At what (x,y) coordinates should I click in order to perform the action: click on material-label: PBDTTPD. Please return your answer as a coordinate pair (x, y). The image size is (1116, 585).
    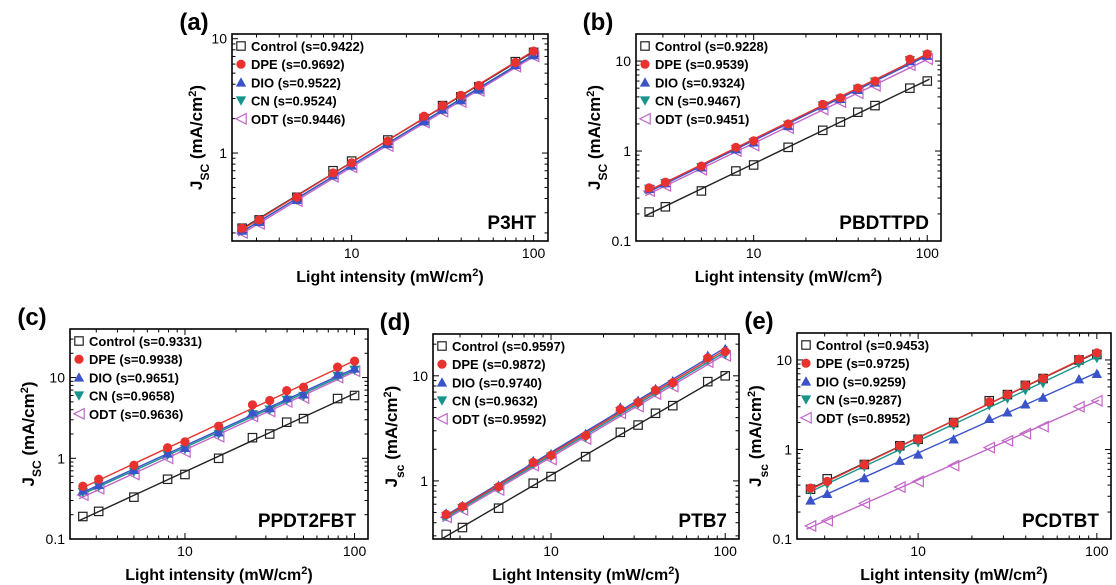
    Looking at the image, I should click on (884, 223).